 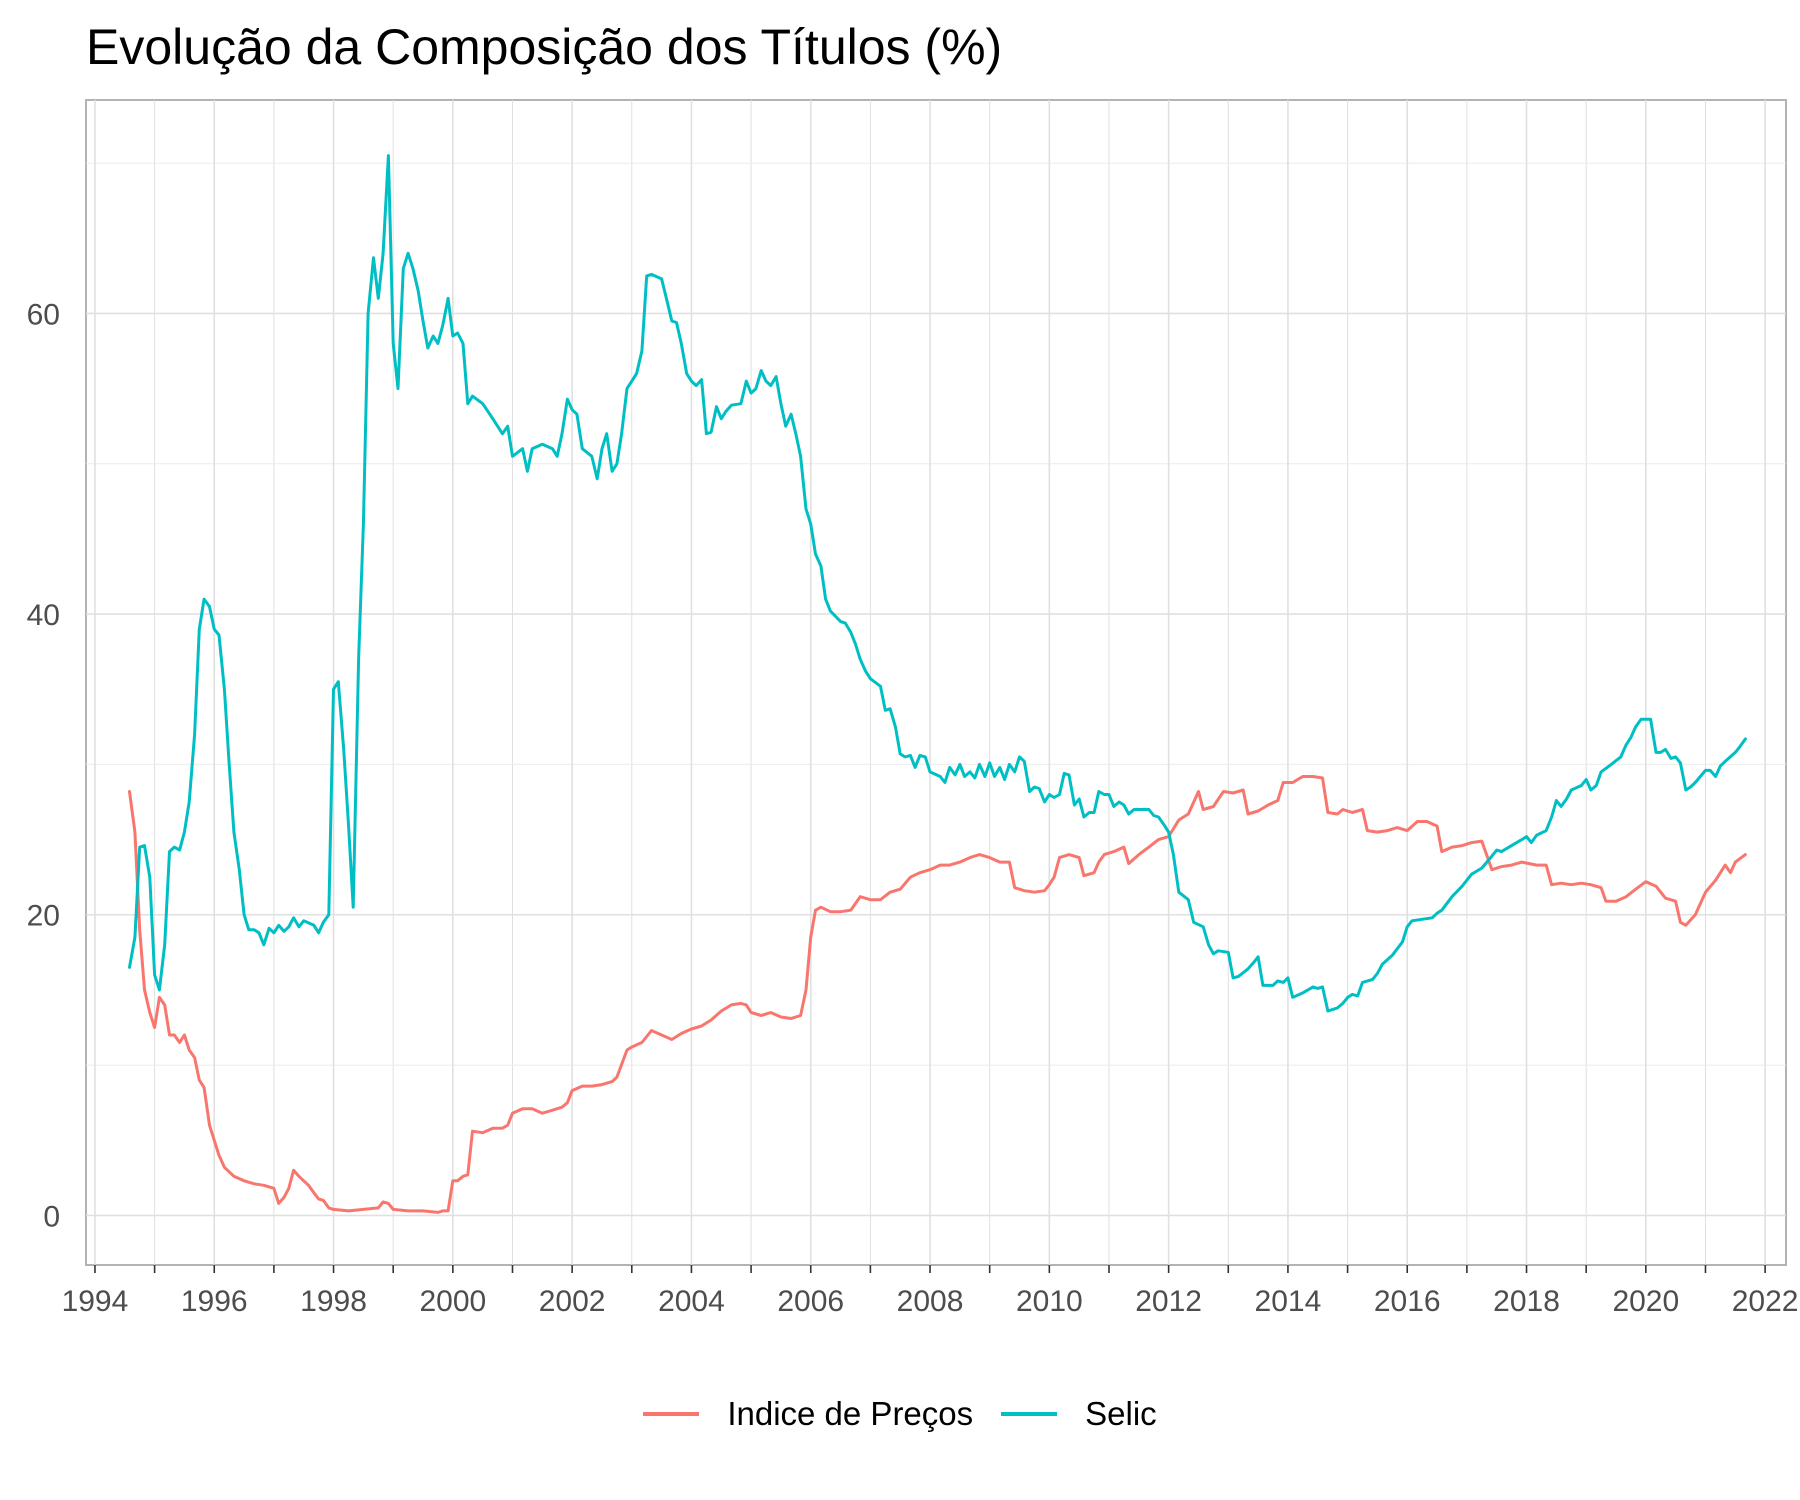 I want to click on x-tick-label: 2008, so click(x=930, y=1301).